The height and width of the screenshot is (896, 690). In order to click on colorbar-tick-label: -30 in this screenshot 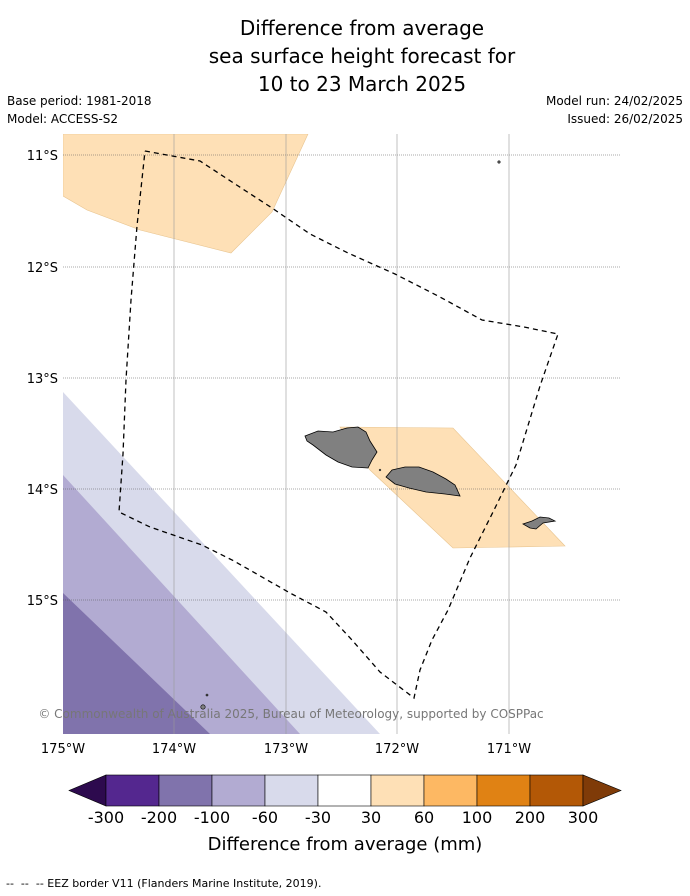, I will do `click(318, 817)`.